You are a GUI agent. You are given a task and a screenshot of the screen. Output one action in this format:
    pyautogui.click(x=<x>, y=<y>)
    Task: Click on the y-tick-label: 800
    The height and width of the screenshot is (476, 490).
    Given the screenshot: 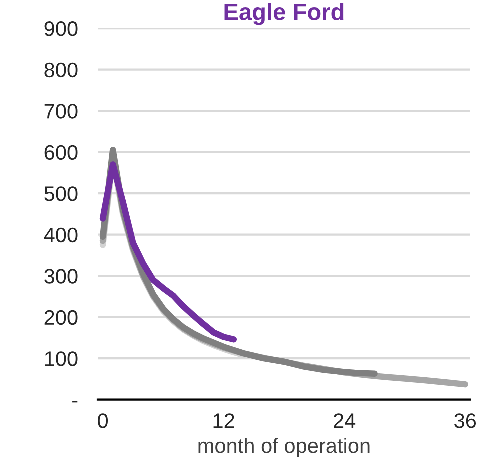 What is the action you would take?
    pyautogui.click(x=61, y=70)
    